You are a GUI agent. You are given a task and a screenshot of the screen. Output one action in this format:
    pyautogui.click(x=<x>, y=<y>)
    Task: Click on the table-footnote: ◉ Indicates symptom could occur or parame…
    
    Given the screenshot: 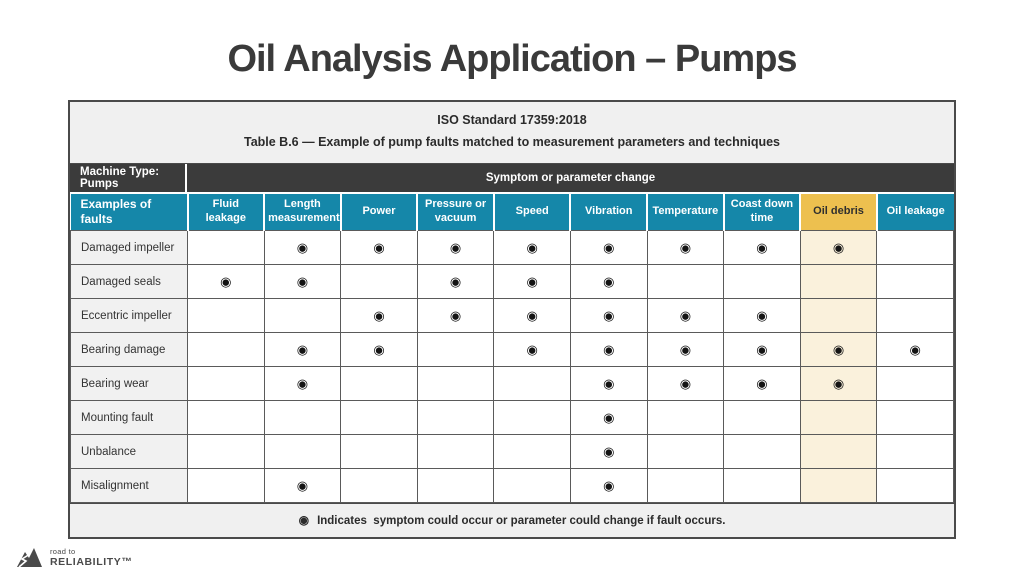 What is the action you would take?
    pyautogui.click(x=512, y=520)
    